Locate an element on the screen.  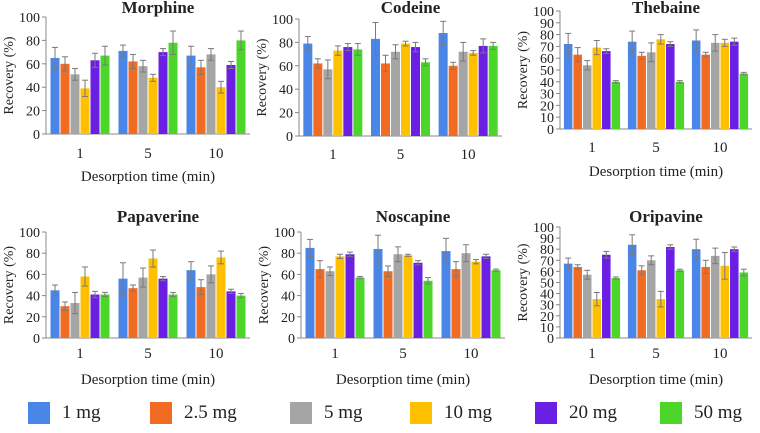
legend-label: 5 mg is located at coordinates (343, 412).